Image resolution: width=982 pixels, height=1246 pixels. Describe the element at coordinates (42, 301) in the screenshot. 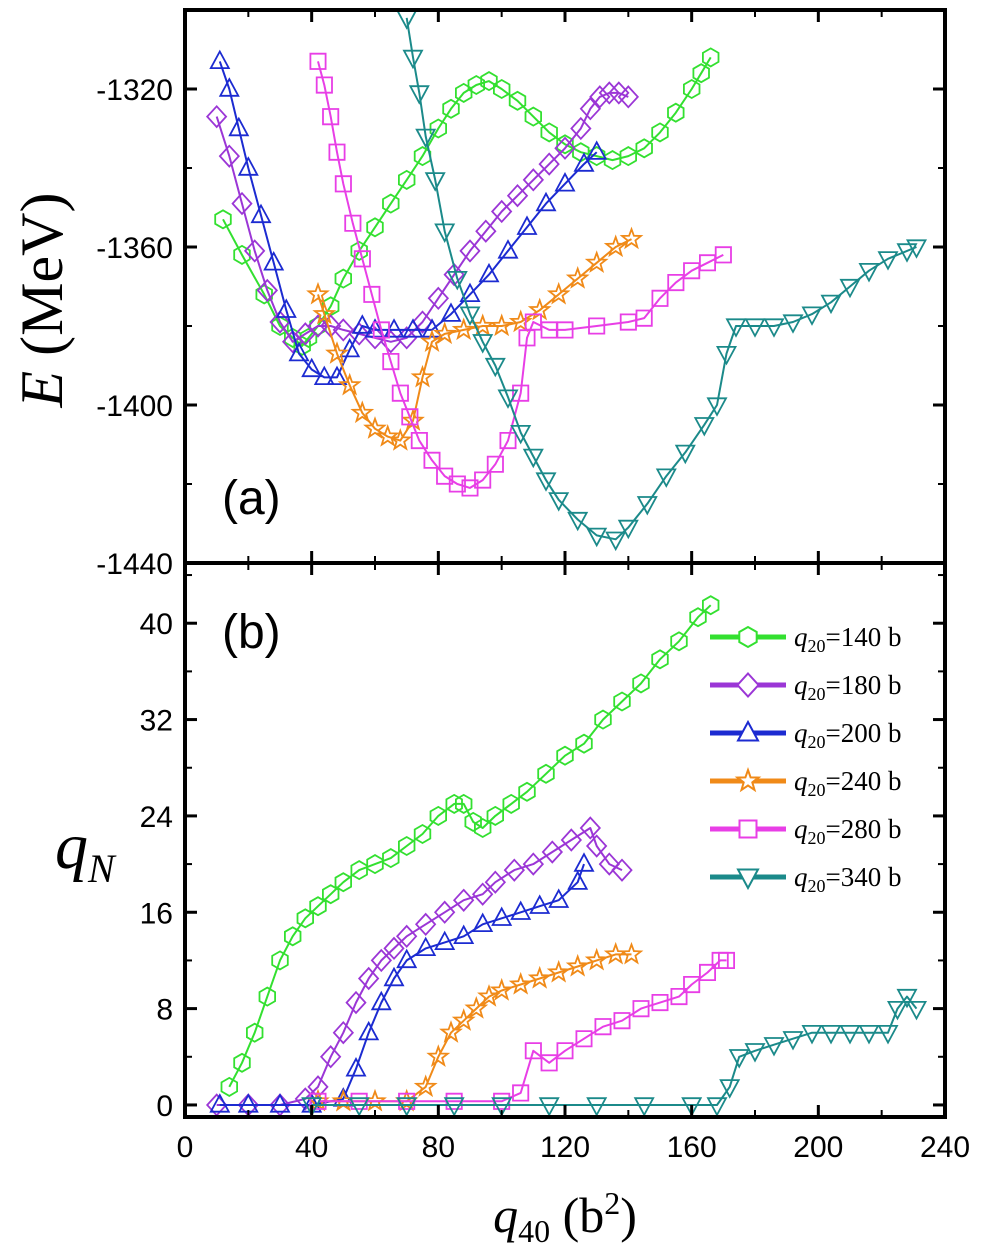

I see `panel-a-y-axis-label: E (MeV)` at that location.